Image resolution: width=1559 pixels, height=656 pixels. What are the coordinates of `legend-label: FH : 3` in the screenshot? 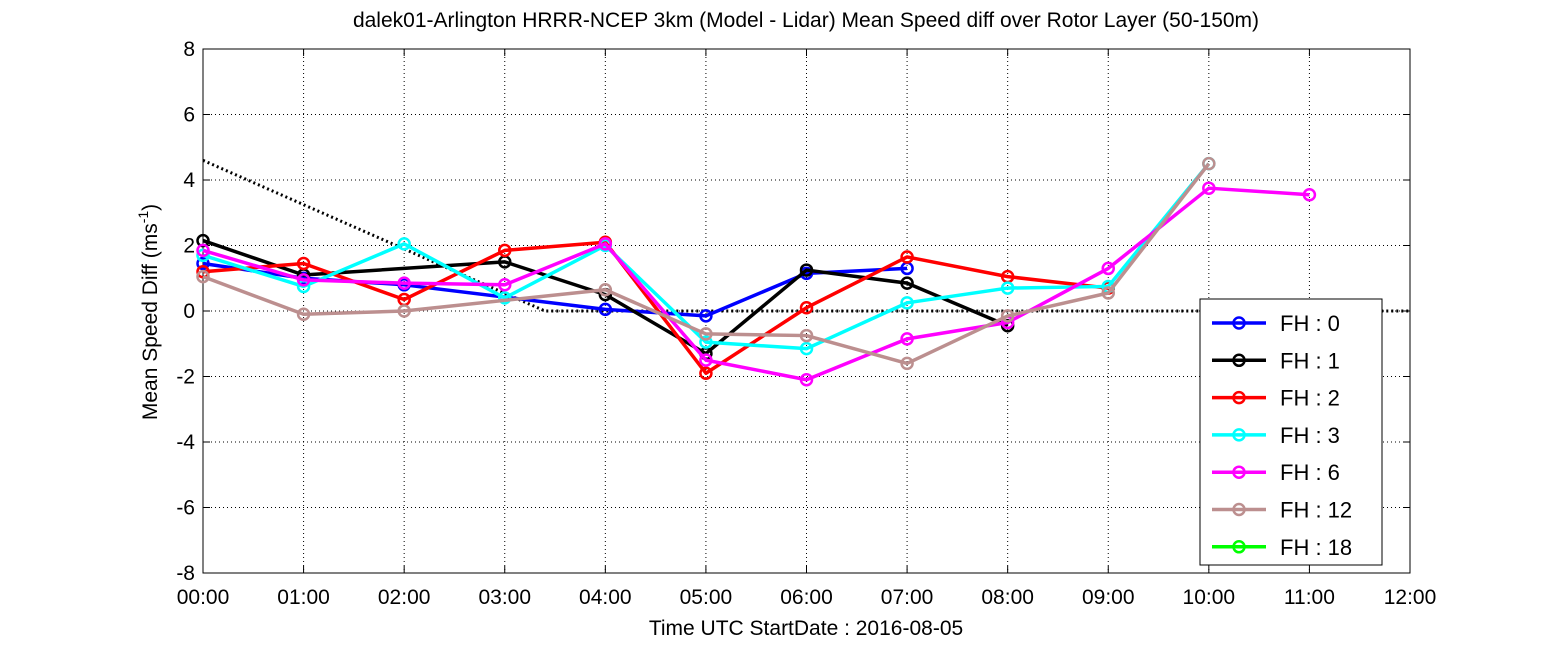 It's located at (1310, 435).